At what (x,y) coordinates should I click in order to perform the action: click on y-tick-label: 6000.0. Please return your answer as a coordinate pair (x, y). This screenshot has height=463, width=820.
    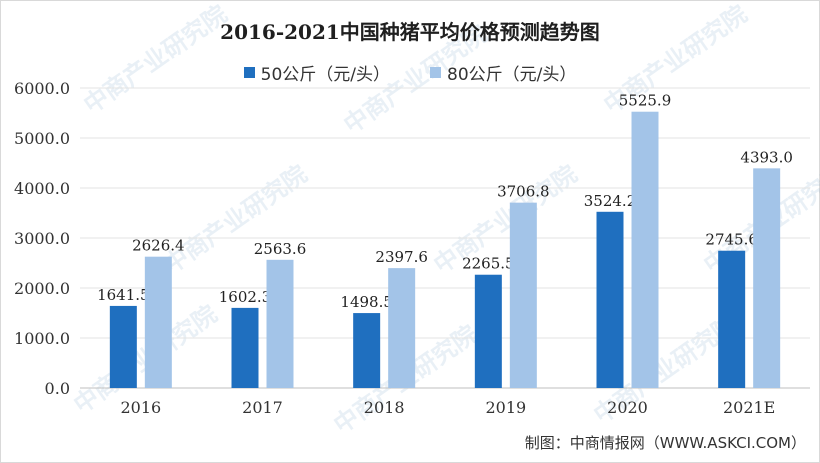
    Looking at the image, I should click on (42, 88).